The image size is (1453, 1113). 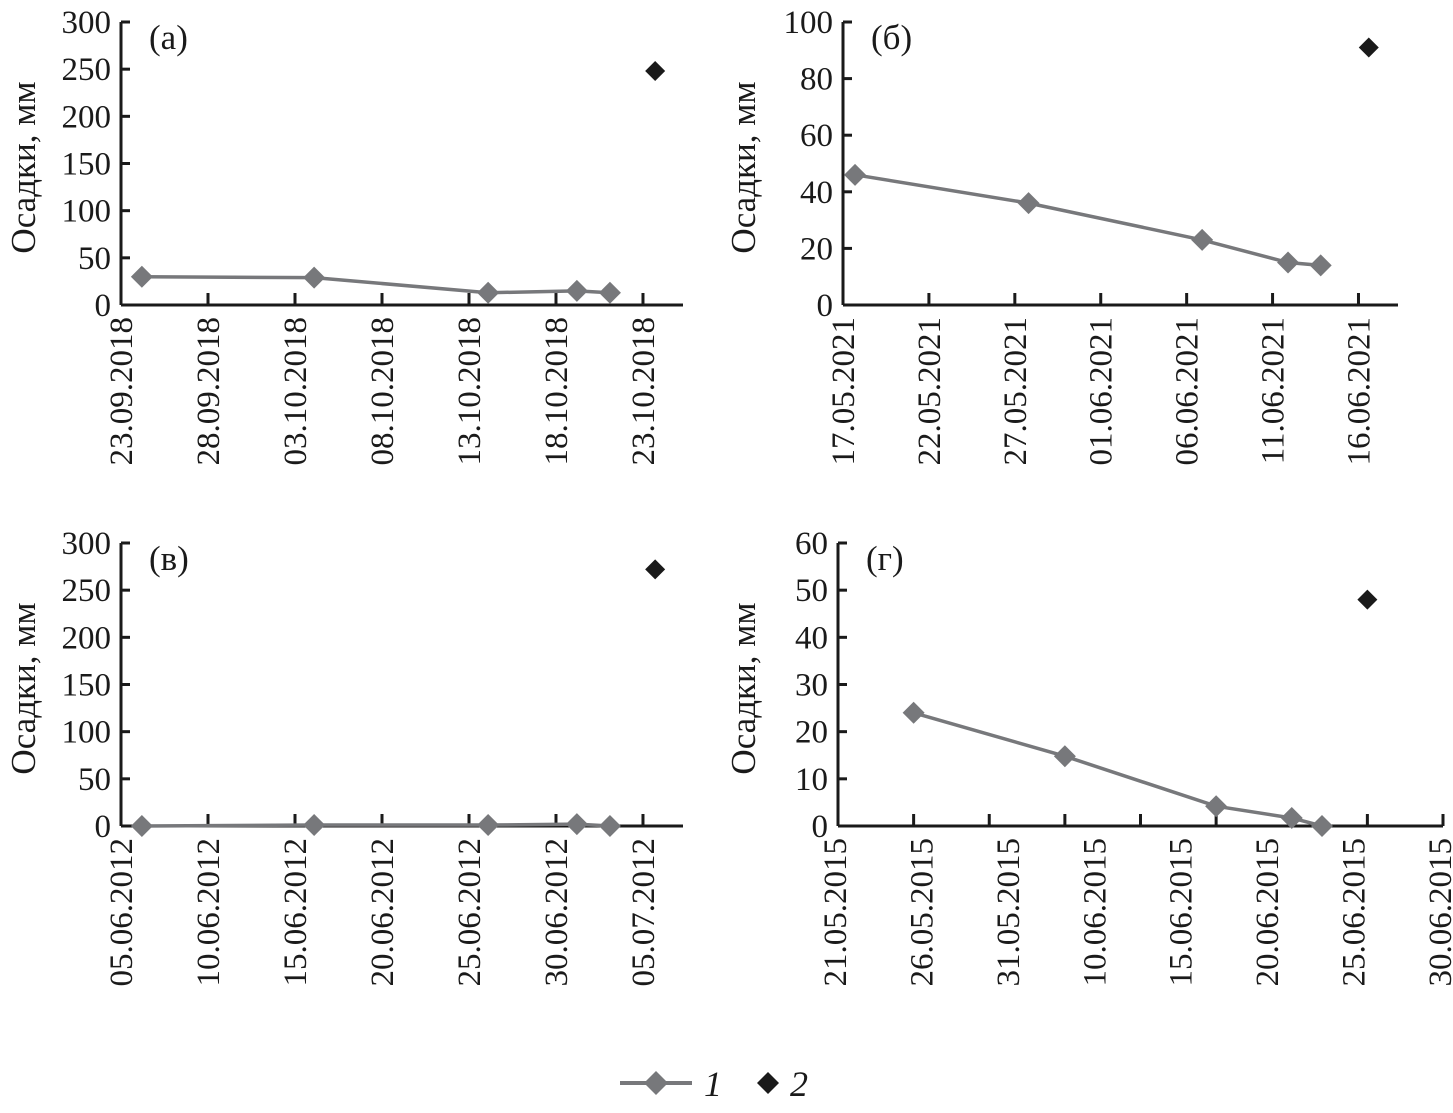 I want to click on y-tick-label: 10, so click(x=811, y=780).